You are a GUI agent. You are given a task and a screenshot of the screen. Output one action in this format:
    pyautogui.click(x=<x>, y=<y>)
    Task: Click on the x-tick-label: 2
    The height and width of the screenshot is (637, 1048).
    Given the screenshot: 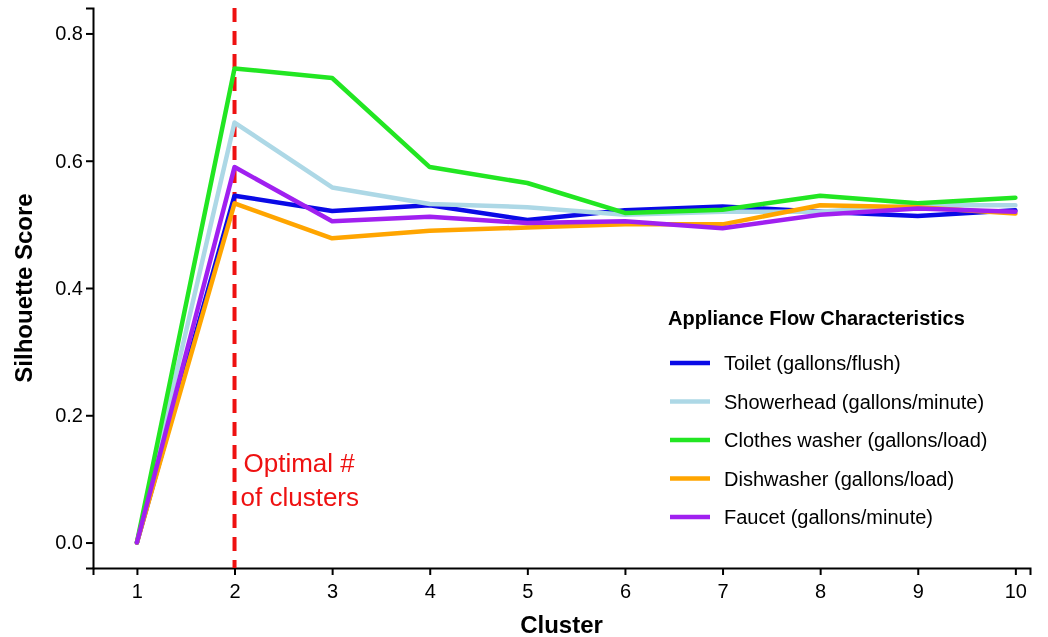 What is the action you would take?
    pyautogui.click(x=235, y=591)
    